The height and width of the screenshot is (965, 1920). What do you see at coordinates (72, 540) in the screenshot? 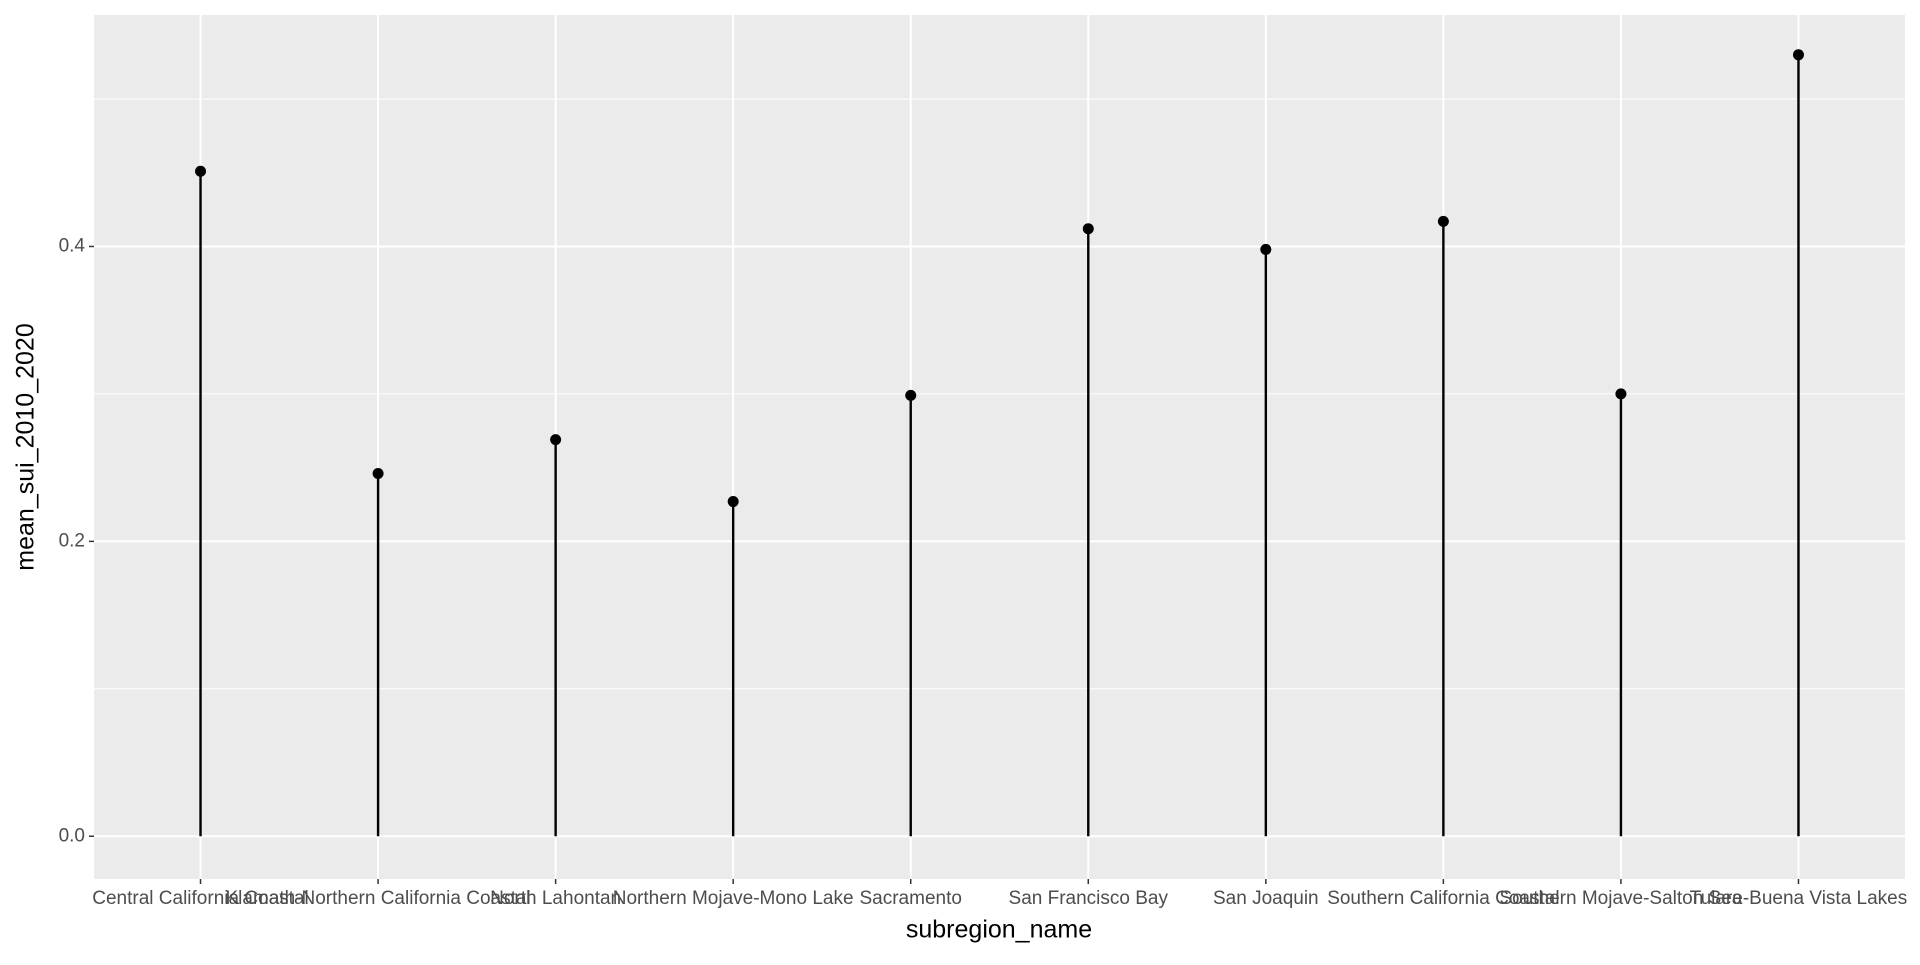
I see `y-tick-label: 0.2` at bounding box center [72, 540].